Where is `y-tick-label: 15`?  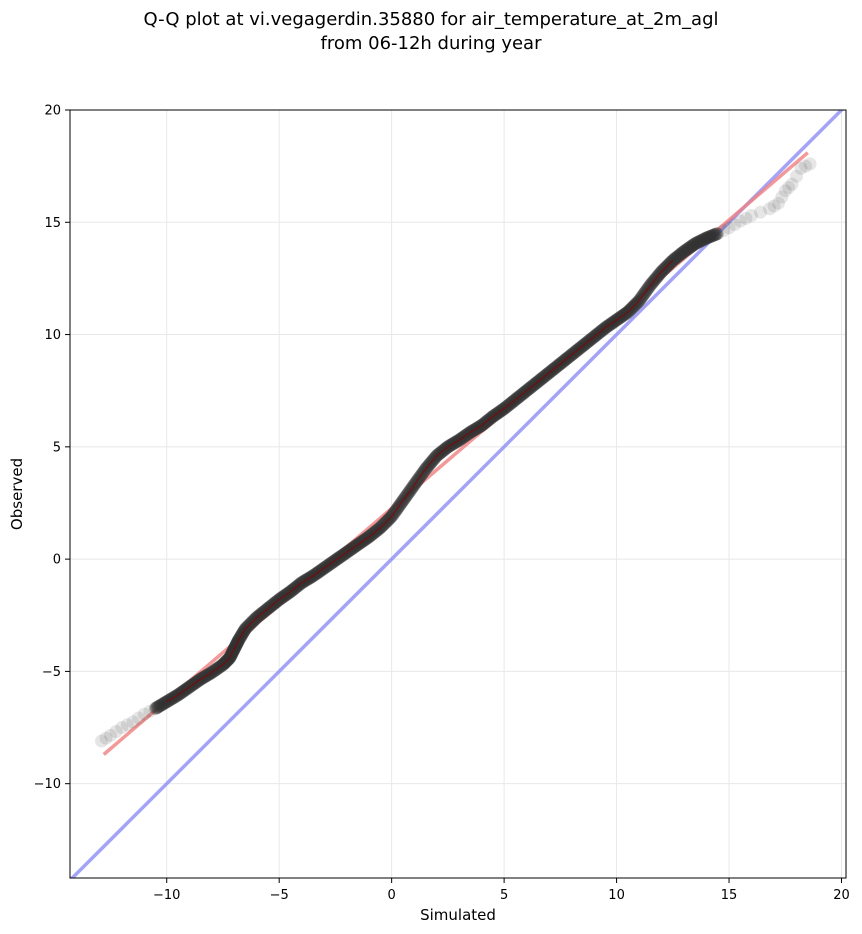 y-tick-label: 15 is located at coordinates (52, 223).